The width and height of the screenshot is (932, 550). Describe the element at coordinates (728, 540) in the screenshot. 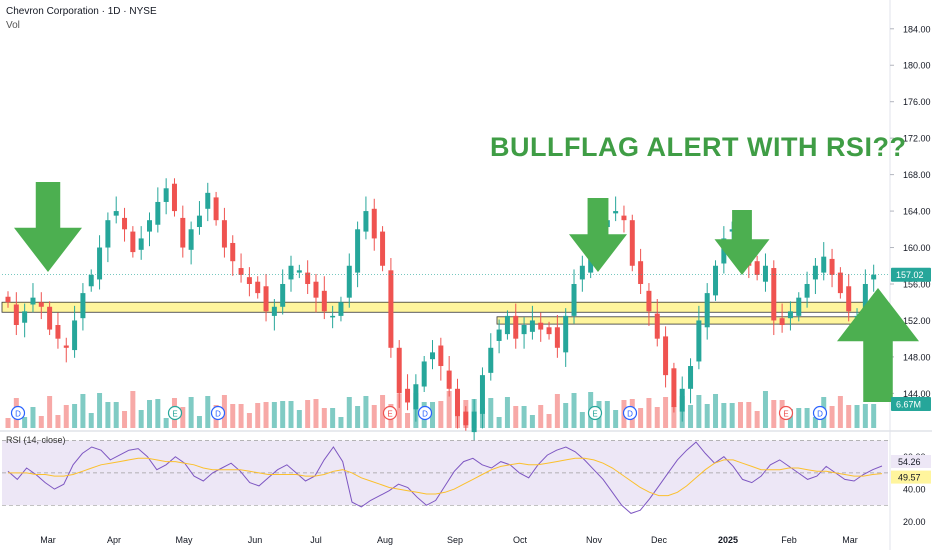

I see `x-tick-label: 2025` at that location.